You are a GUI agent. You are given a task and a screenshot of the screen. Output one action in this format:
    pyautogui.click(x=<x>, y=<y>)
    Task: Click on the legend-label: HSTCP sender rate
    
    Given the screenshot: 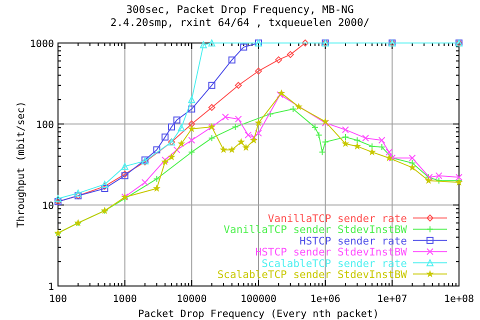 What is the action you would take?
    pyautogui.click(x=353, y=241)
    